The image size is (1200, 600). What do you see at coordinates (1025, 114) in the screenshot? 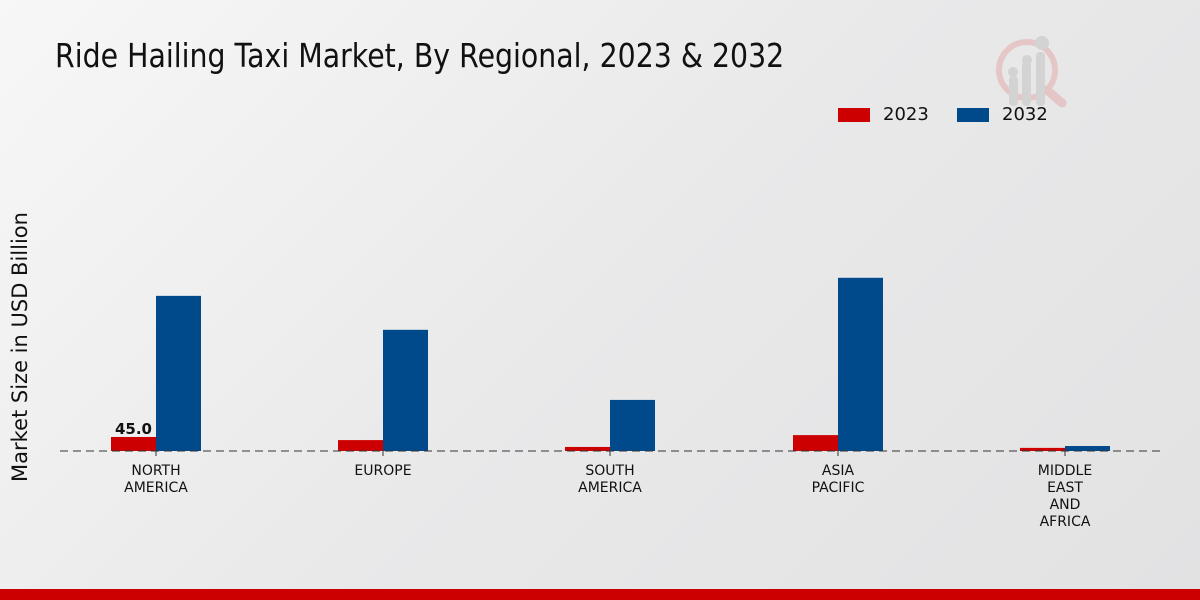
I see `legend-label: 2032` at bounding box center [1025, 114].